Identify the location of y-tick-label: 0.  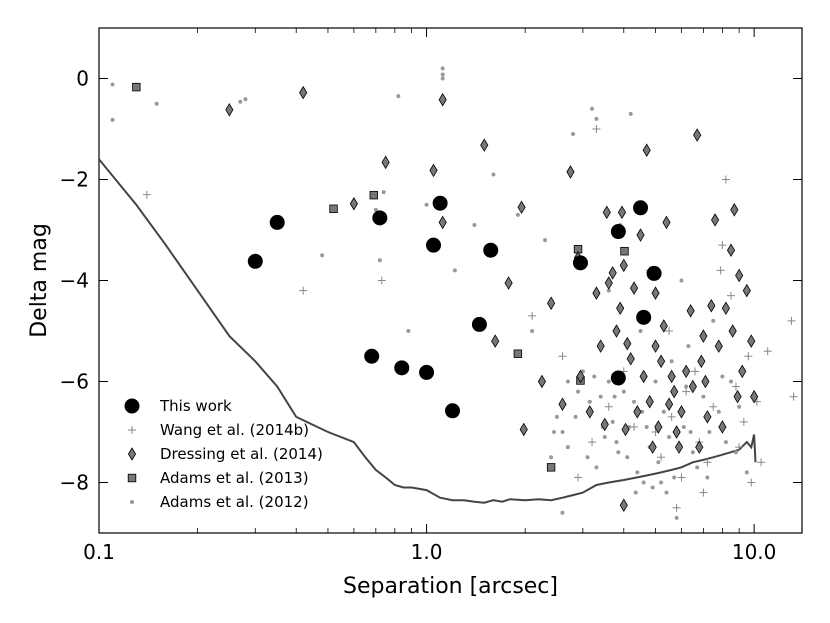
(82, 79).